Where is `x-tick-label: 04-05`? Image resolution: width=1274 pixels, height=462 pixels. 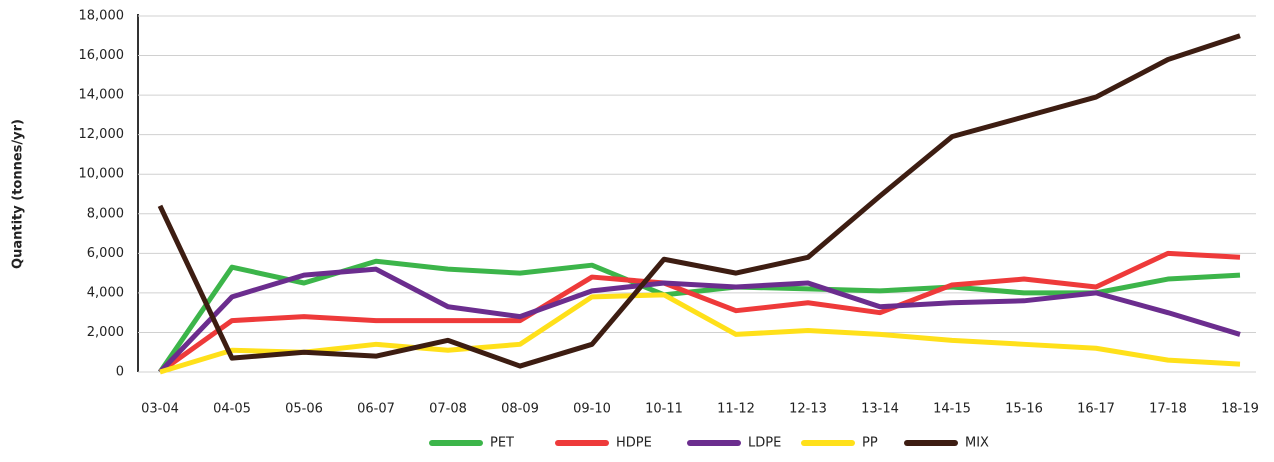
x-tick-label: 04-05 is located at coordinates (232, 409).